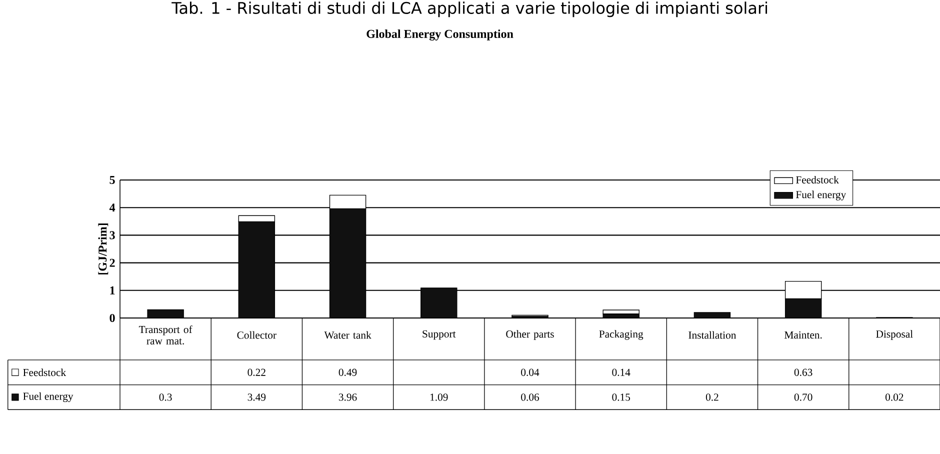 The image size is (940, 454). What do you see at coordinates (894, 335) in the screenshot?
I see `x-tick-label: Disposal` at bounding box center [894, 335].